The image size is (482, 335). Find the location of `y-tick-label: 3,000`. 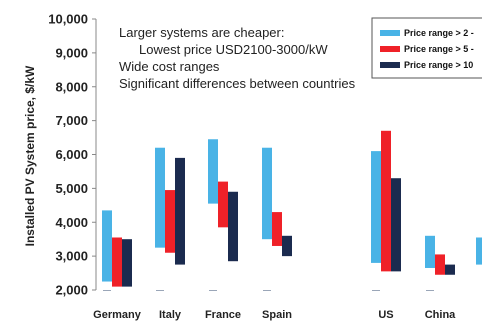

y-tick-label: 3,000 is located at coordinates (71, 256).